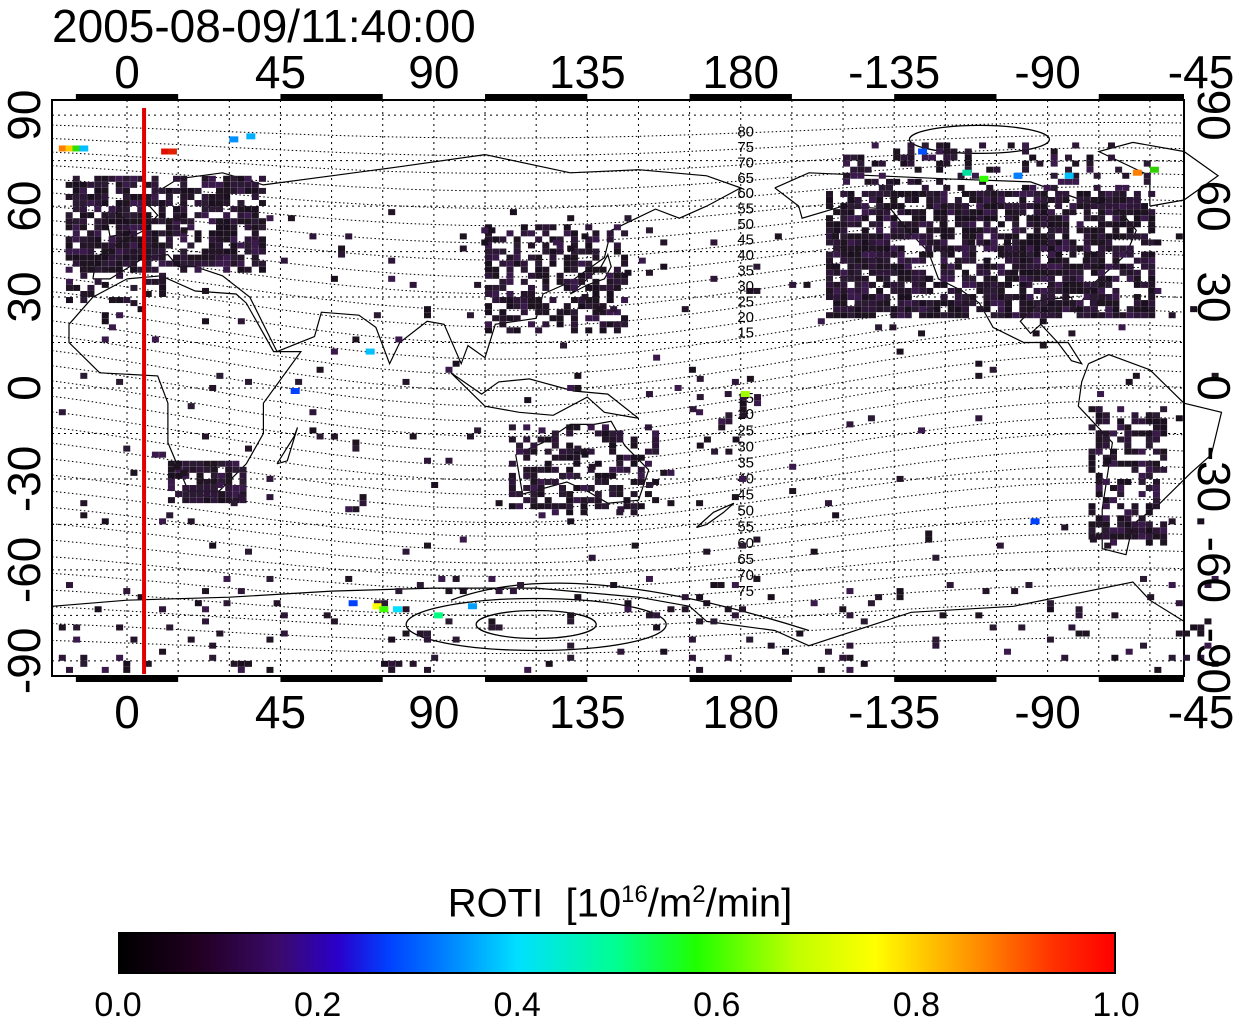 This screenshot has height=1024, width=1240. Describe the element at coordinates (280, 72) in the screenshot. I see `lon-tick-top: 45` at that location.